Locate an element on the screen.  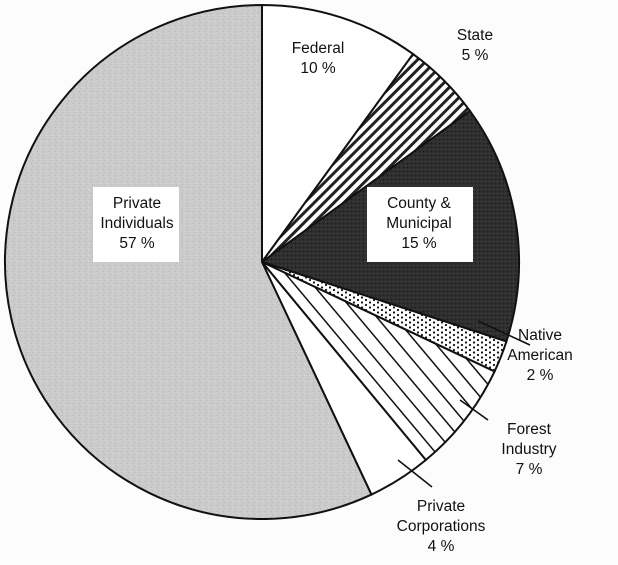
slice-name-label: Municipal is located at coordinates (418, 223).